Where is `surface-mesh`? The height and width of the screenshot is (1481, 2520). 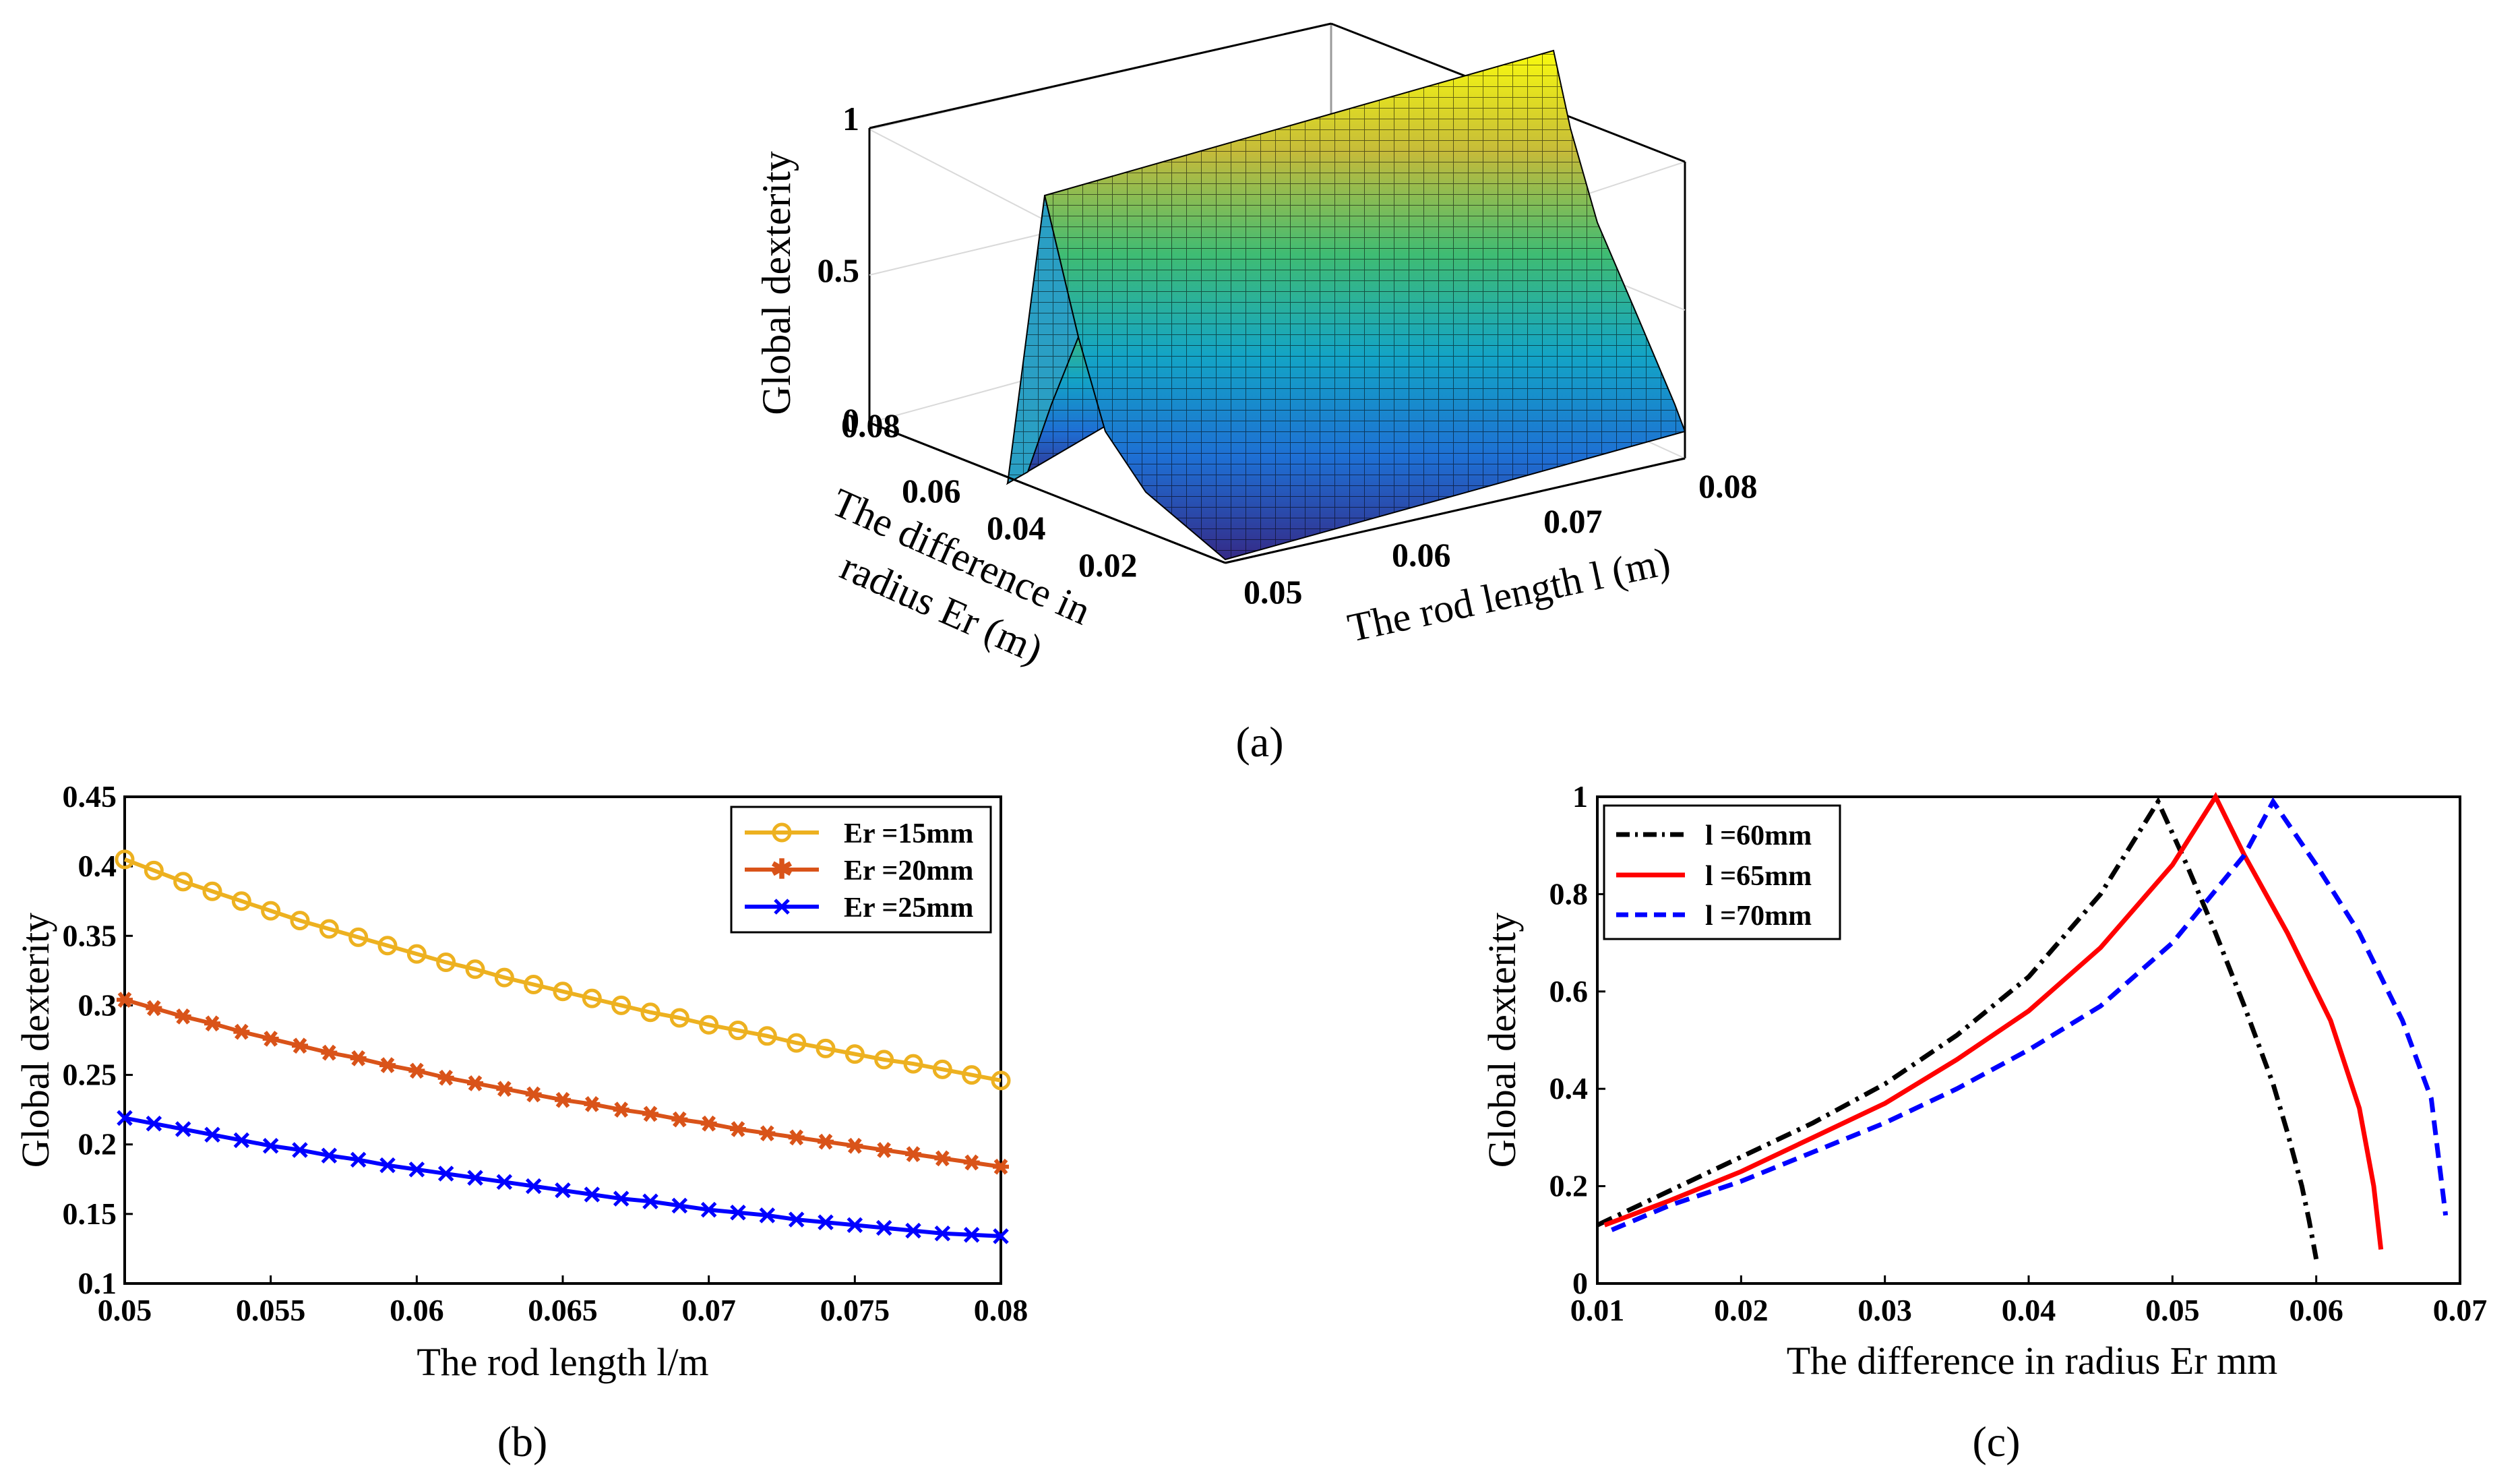
surface-mesh is located at coordinates (1346, 305).